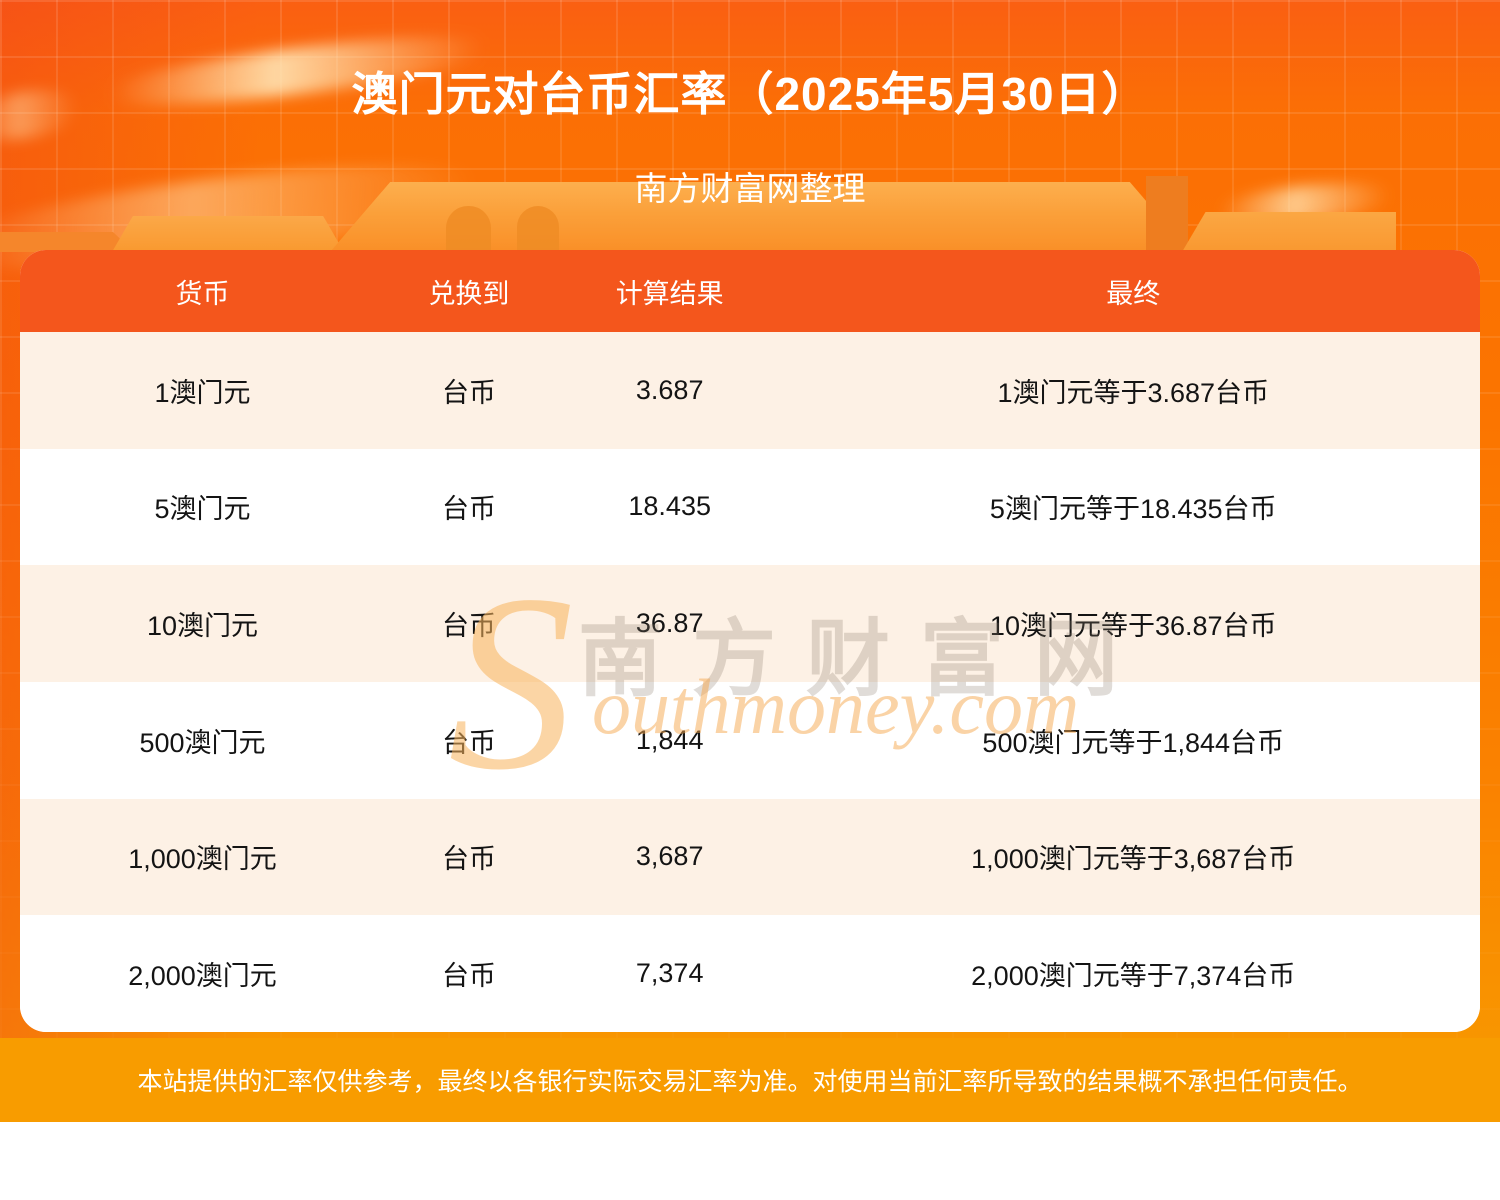  Describe the element at coordinates (228, 234) in the screenshot. I see `podium-left-decor` at that location.